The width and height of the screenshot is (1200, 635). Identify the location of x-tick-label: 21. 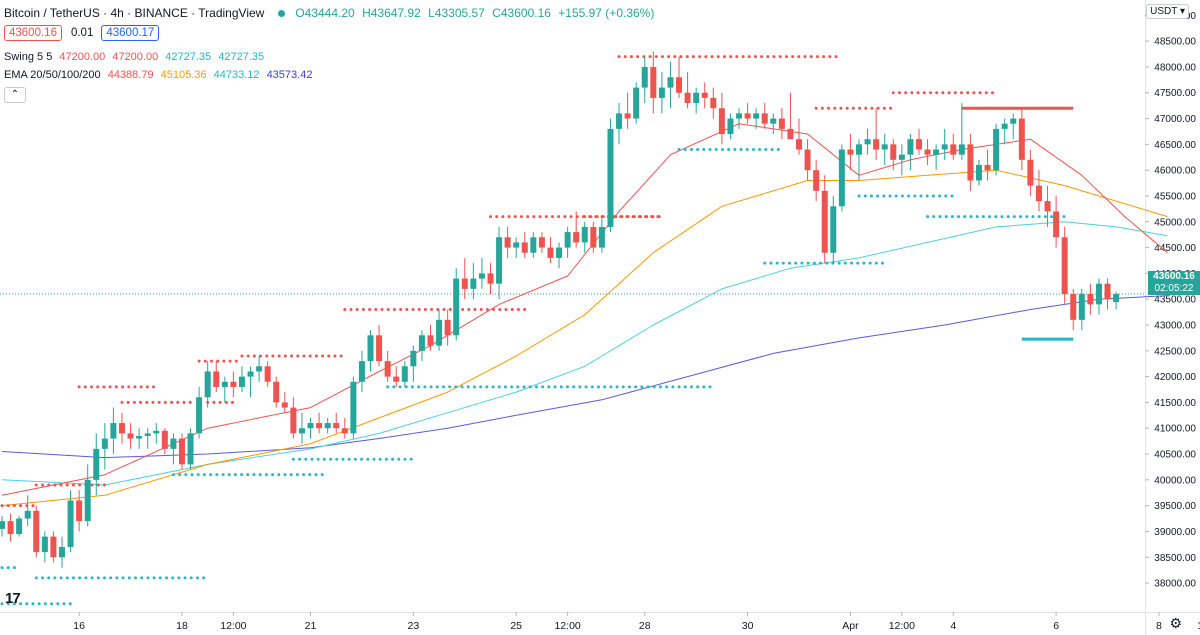
(311, 626).